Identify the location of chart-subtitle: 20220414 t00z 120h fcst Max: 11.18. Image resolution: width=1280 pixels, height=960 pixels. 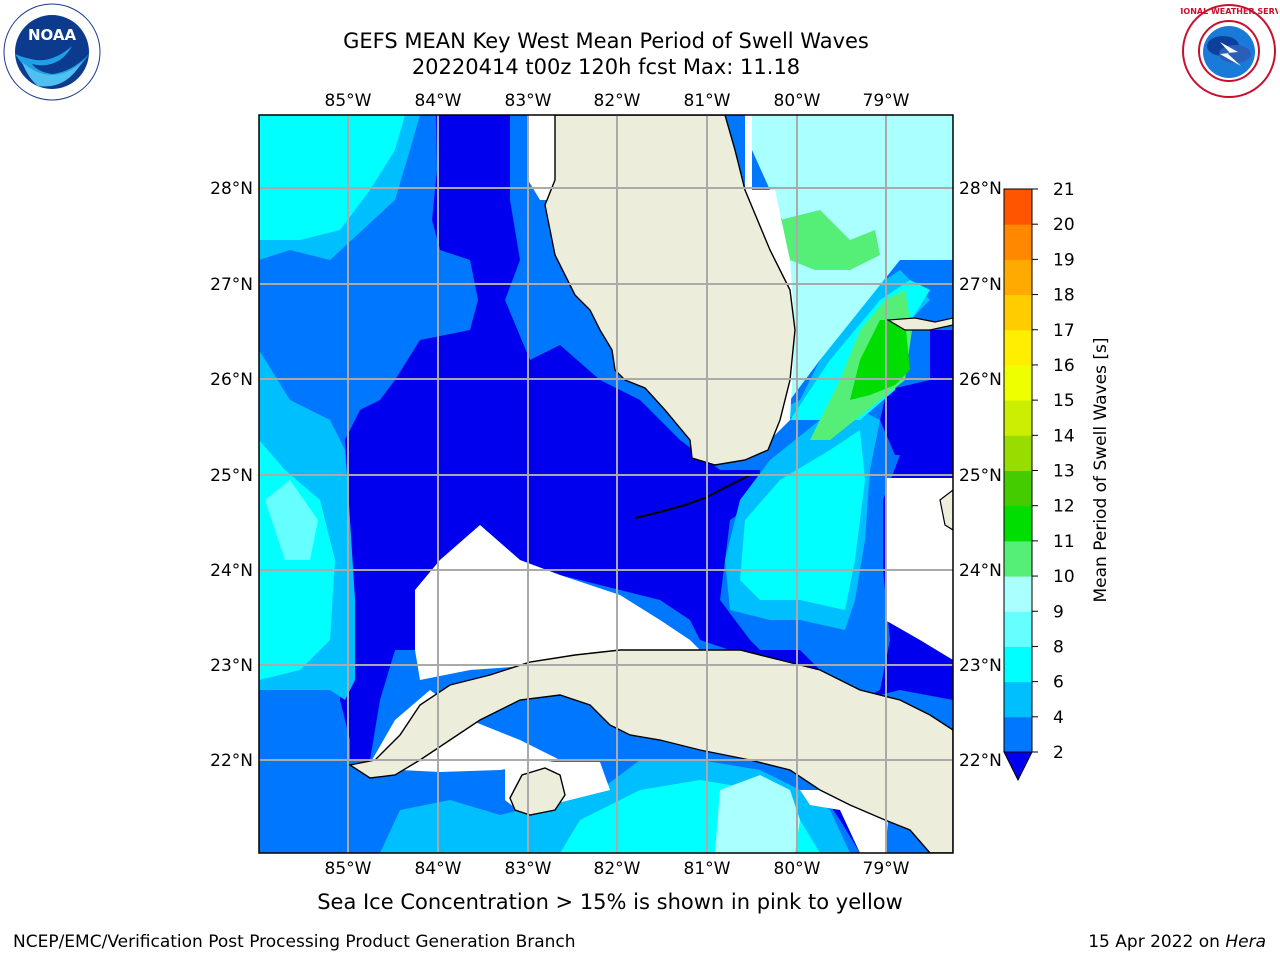
(606, 67).